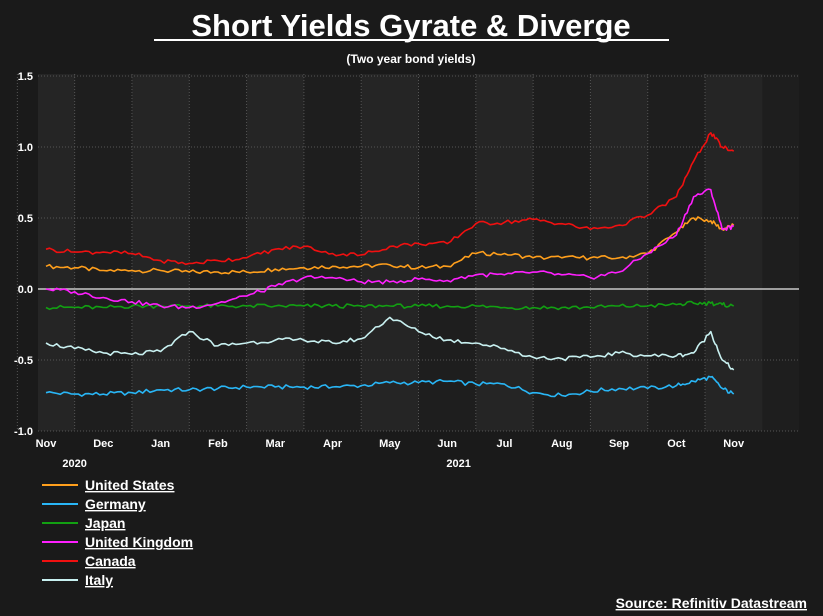  What do you see at coordinates (23, 432) in the screenshot?
I see `y-tick-label: -1.0` at bounding box center [23, 432].